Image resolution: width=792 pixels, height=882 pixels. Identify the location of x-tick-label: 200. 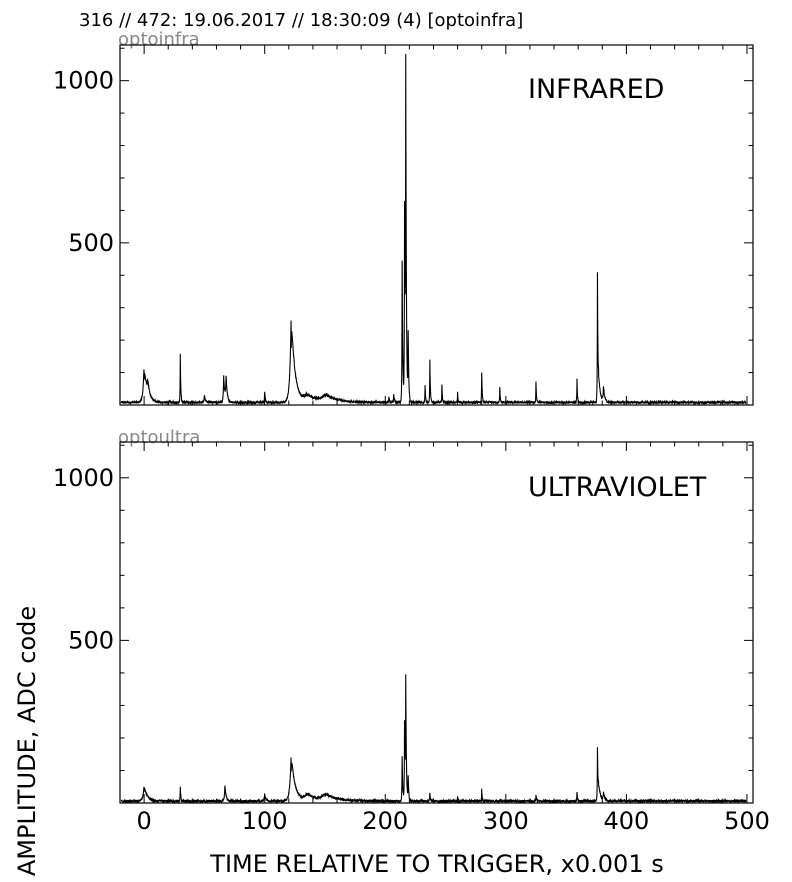
(385, 821).